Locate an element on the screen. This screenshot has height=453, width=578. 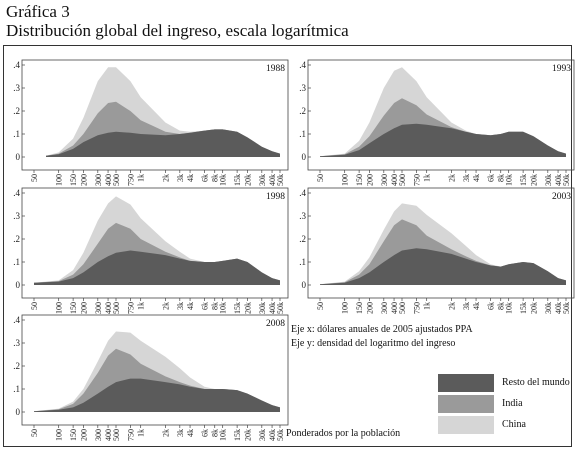
panel-year-label: 1988 is located at coordinates (275, 69).